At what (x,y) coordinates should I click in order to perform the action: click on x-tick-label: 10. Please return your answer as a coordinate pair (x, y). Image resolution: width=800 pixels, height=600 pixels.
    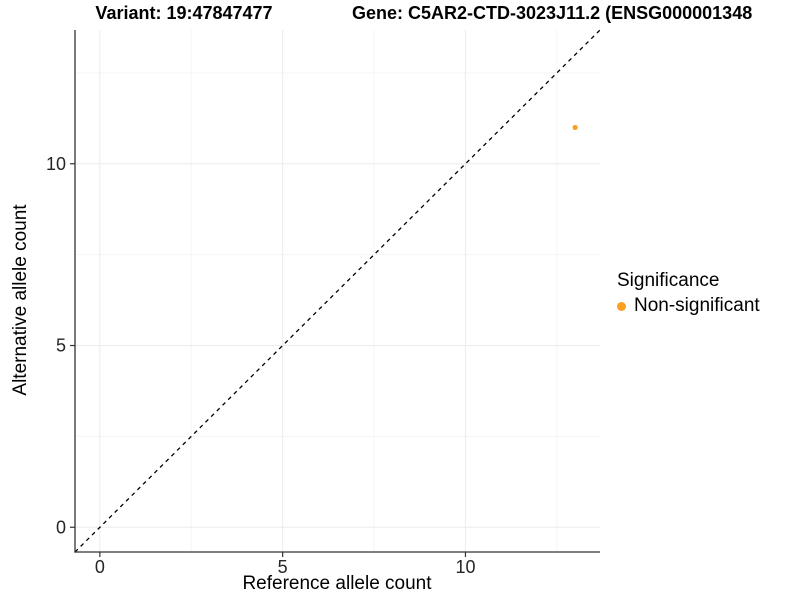
    Looking at the image, I should click on (465, 567).